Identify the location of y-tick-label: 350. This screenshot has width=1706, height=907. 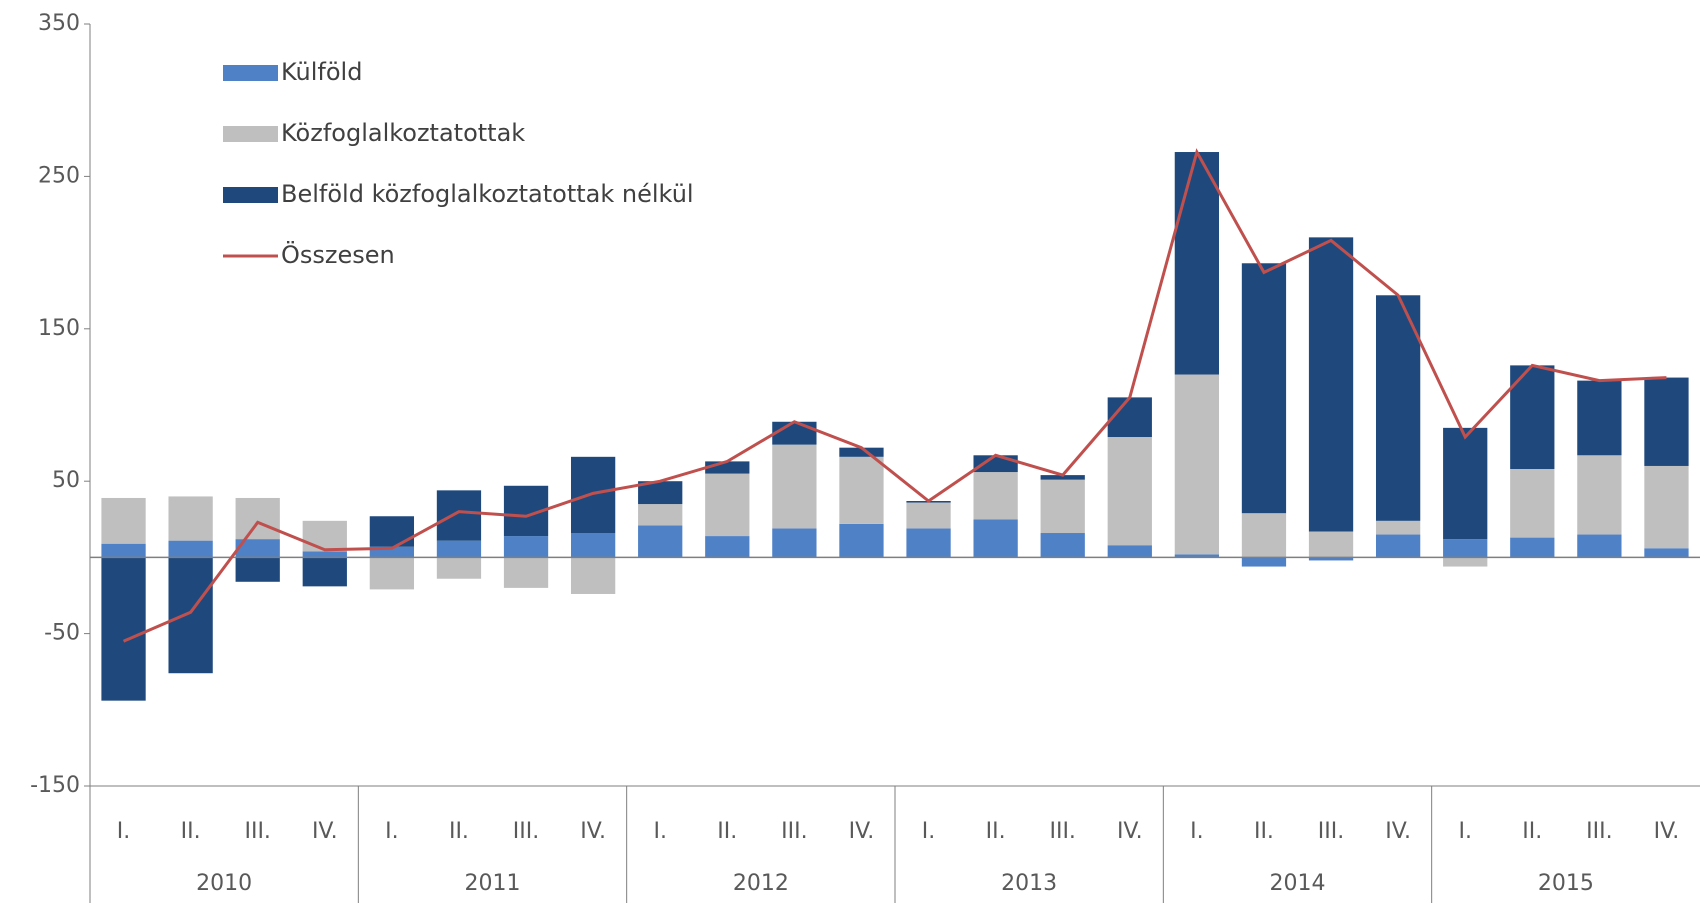
(59, 23).